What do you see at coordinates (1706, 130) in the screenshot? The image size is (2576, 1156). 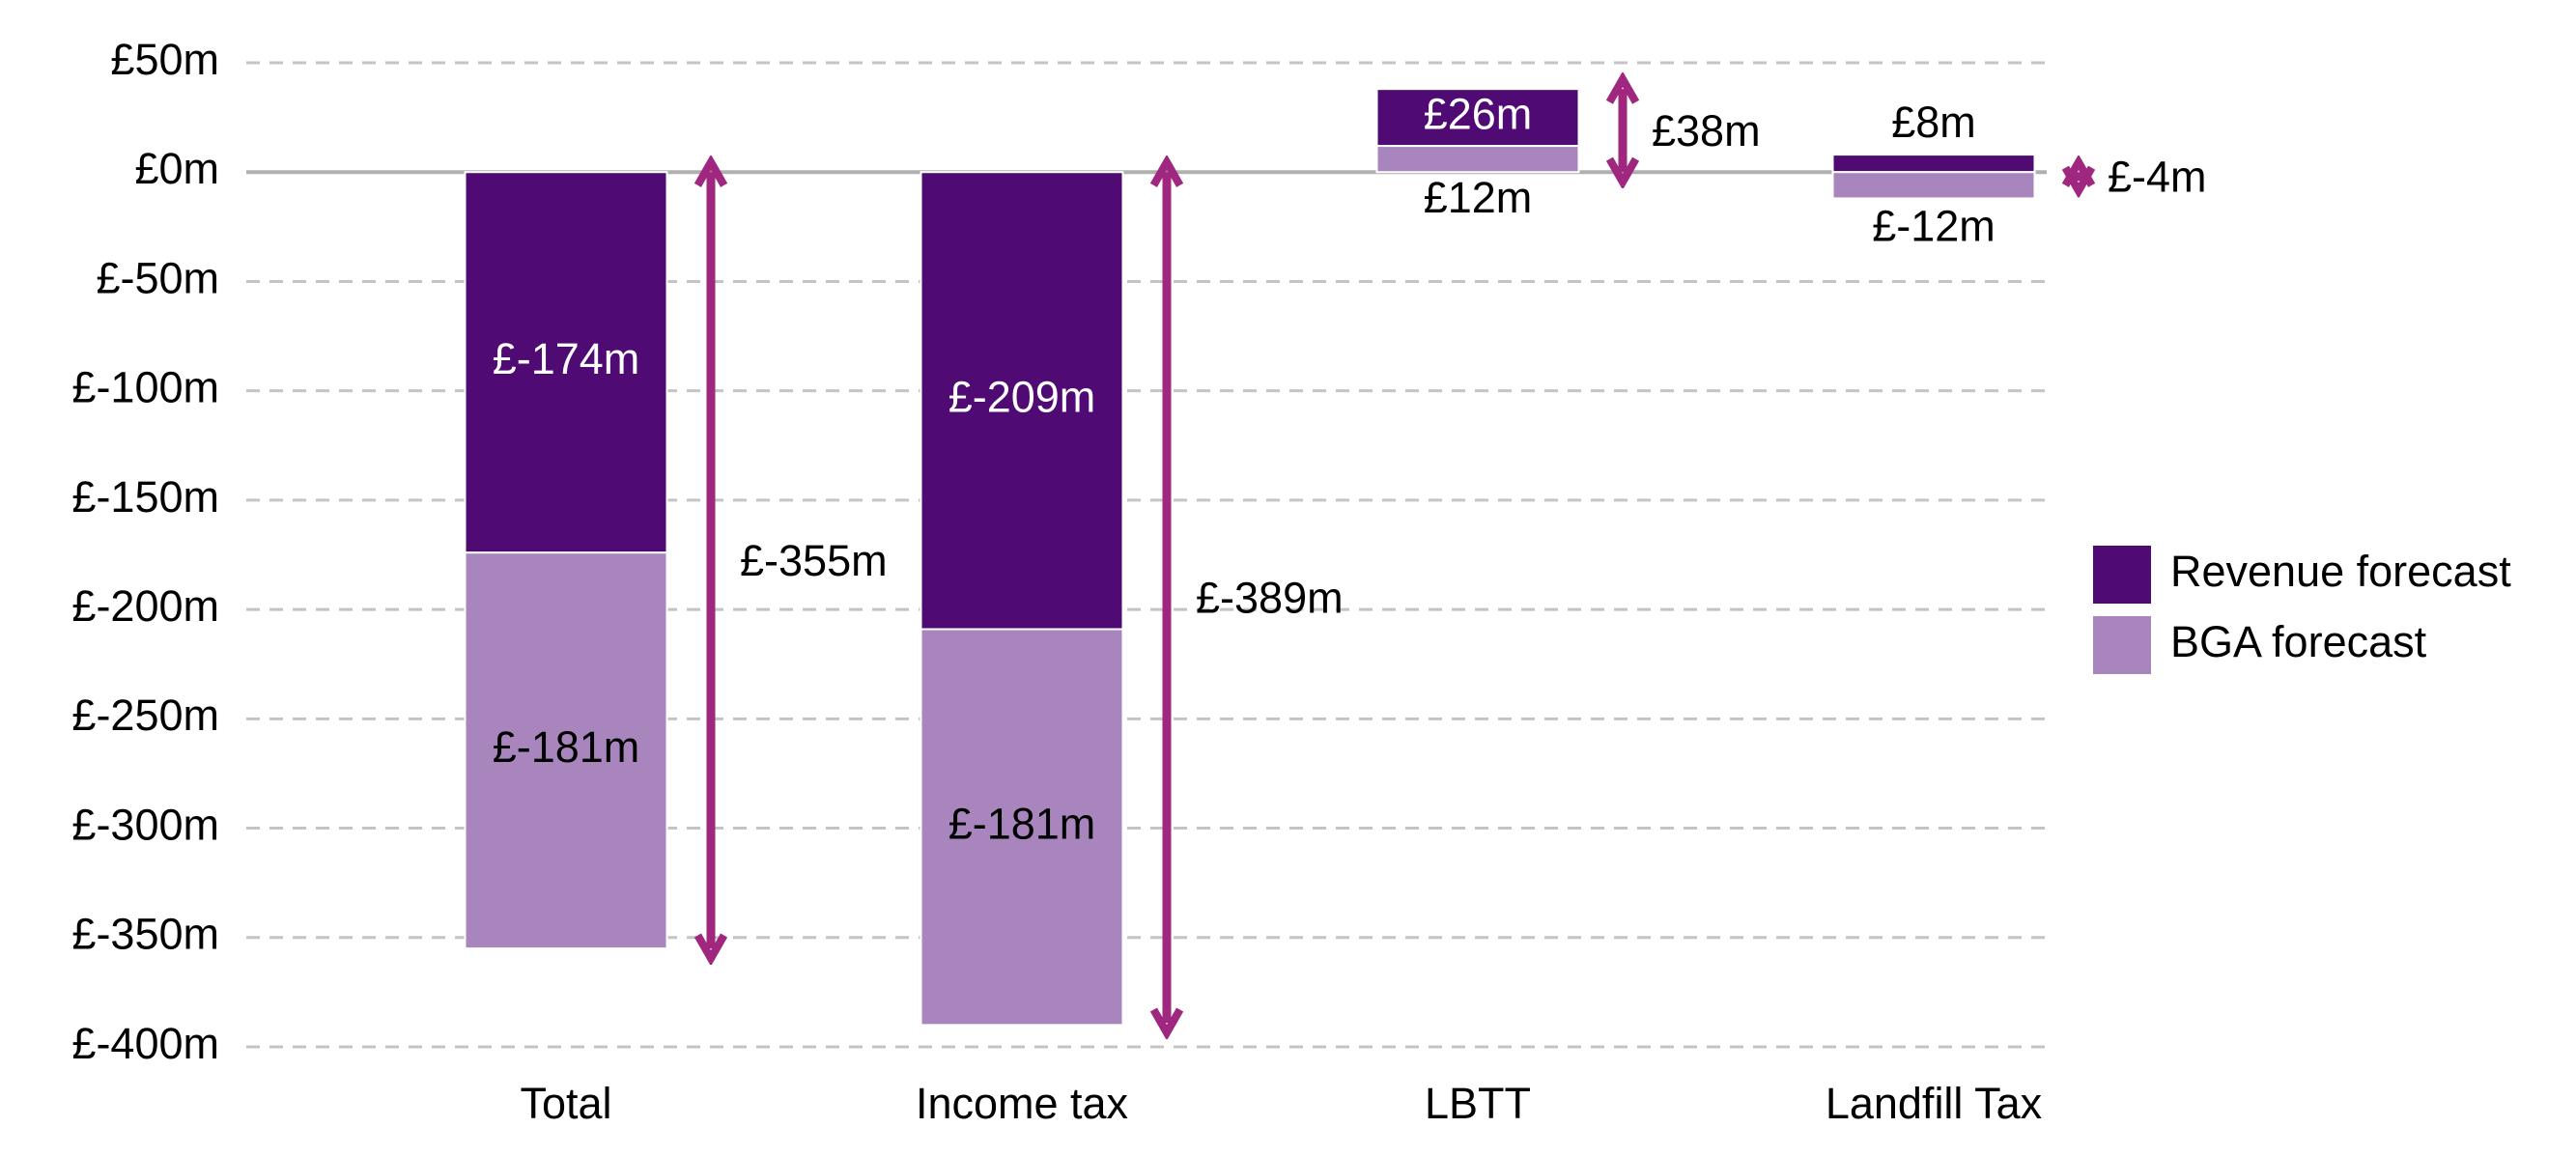 I see `total-label: £38m` at bounding box center [1706, 130].